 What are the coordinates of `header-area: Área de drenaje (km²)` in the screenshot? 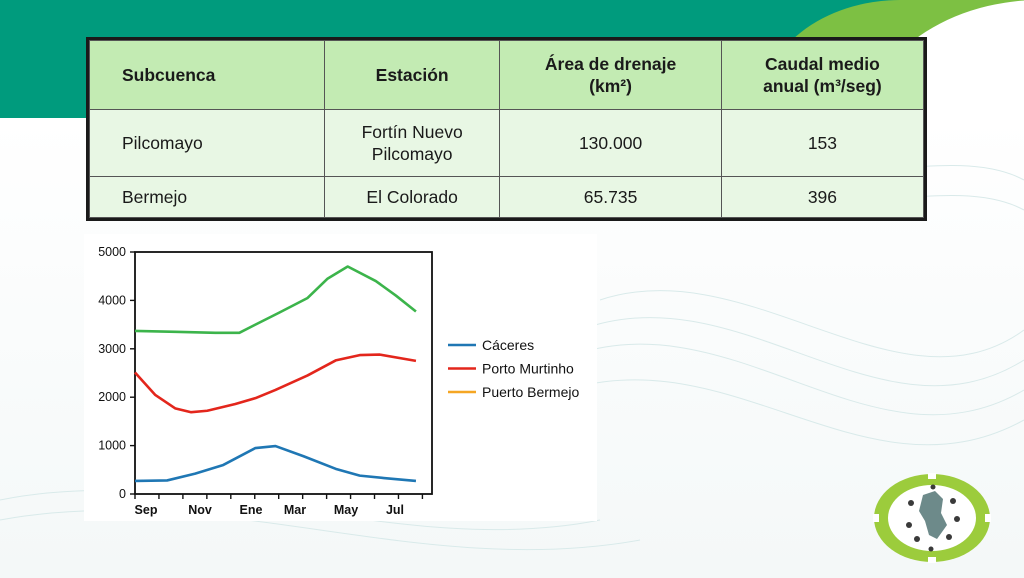 It's located at (610, 75).